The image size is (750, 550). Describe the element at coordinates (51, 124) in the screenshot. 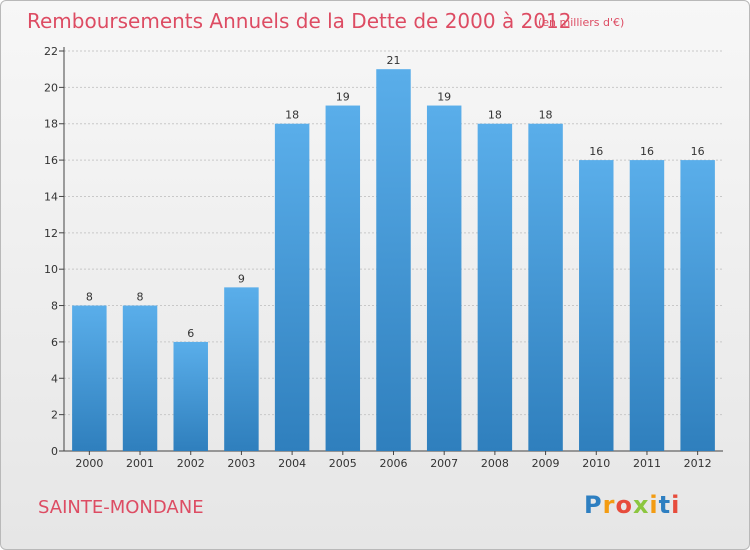

I see `y-tick-label: 18` at that location.